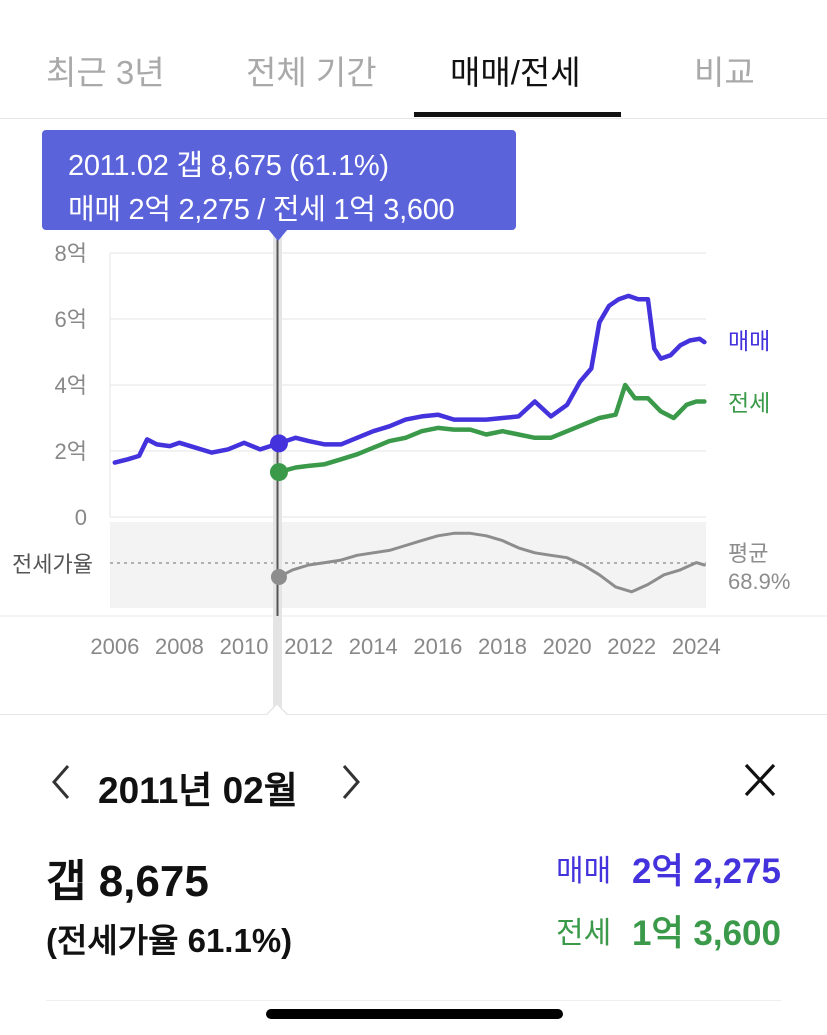 The width and height of the screenshot is (827, 1035). I want to click on tab-compare: 비교, so click(724, 72).